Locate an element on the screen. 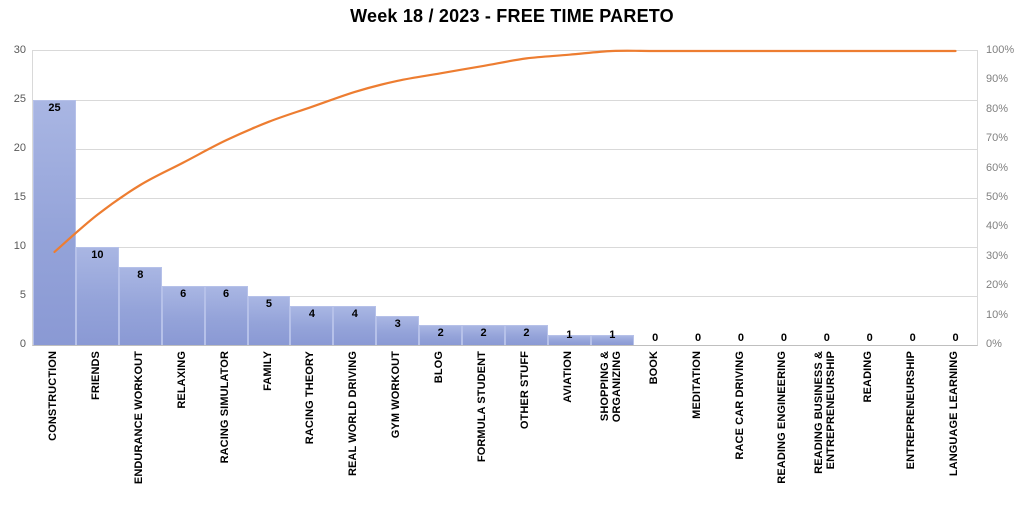 Image resolution: width=1024 pixels, height=510 pixels. left-axis-tick: 5 is located at coordinates (22, 295).